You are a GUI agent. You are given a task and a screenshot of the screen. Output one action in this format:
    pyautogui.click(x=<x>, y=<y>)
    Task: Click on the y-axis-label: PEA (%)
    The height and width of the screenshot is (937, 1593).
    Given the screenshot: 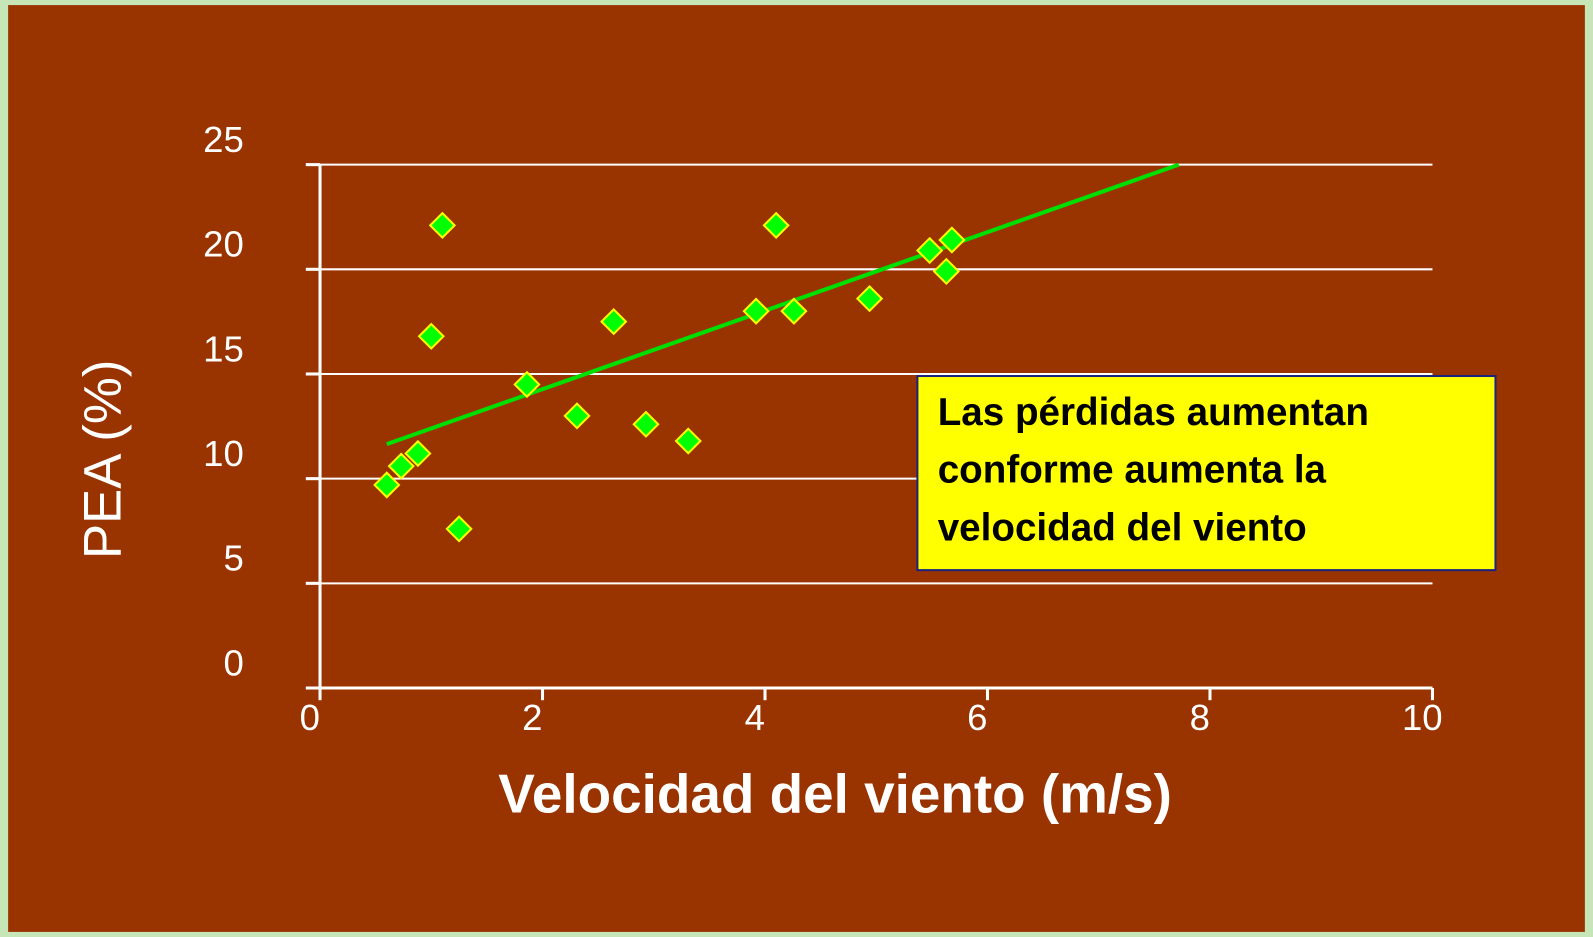 What is the action you would take?
    pyautogui.click(x=103, y=460)
    